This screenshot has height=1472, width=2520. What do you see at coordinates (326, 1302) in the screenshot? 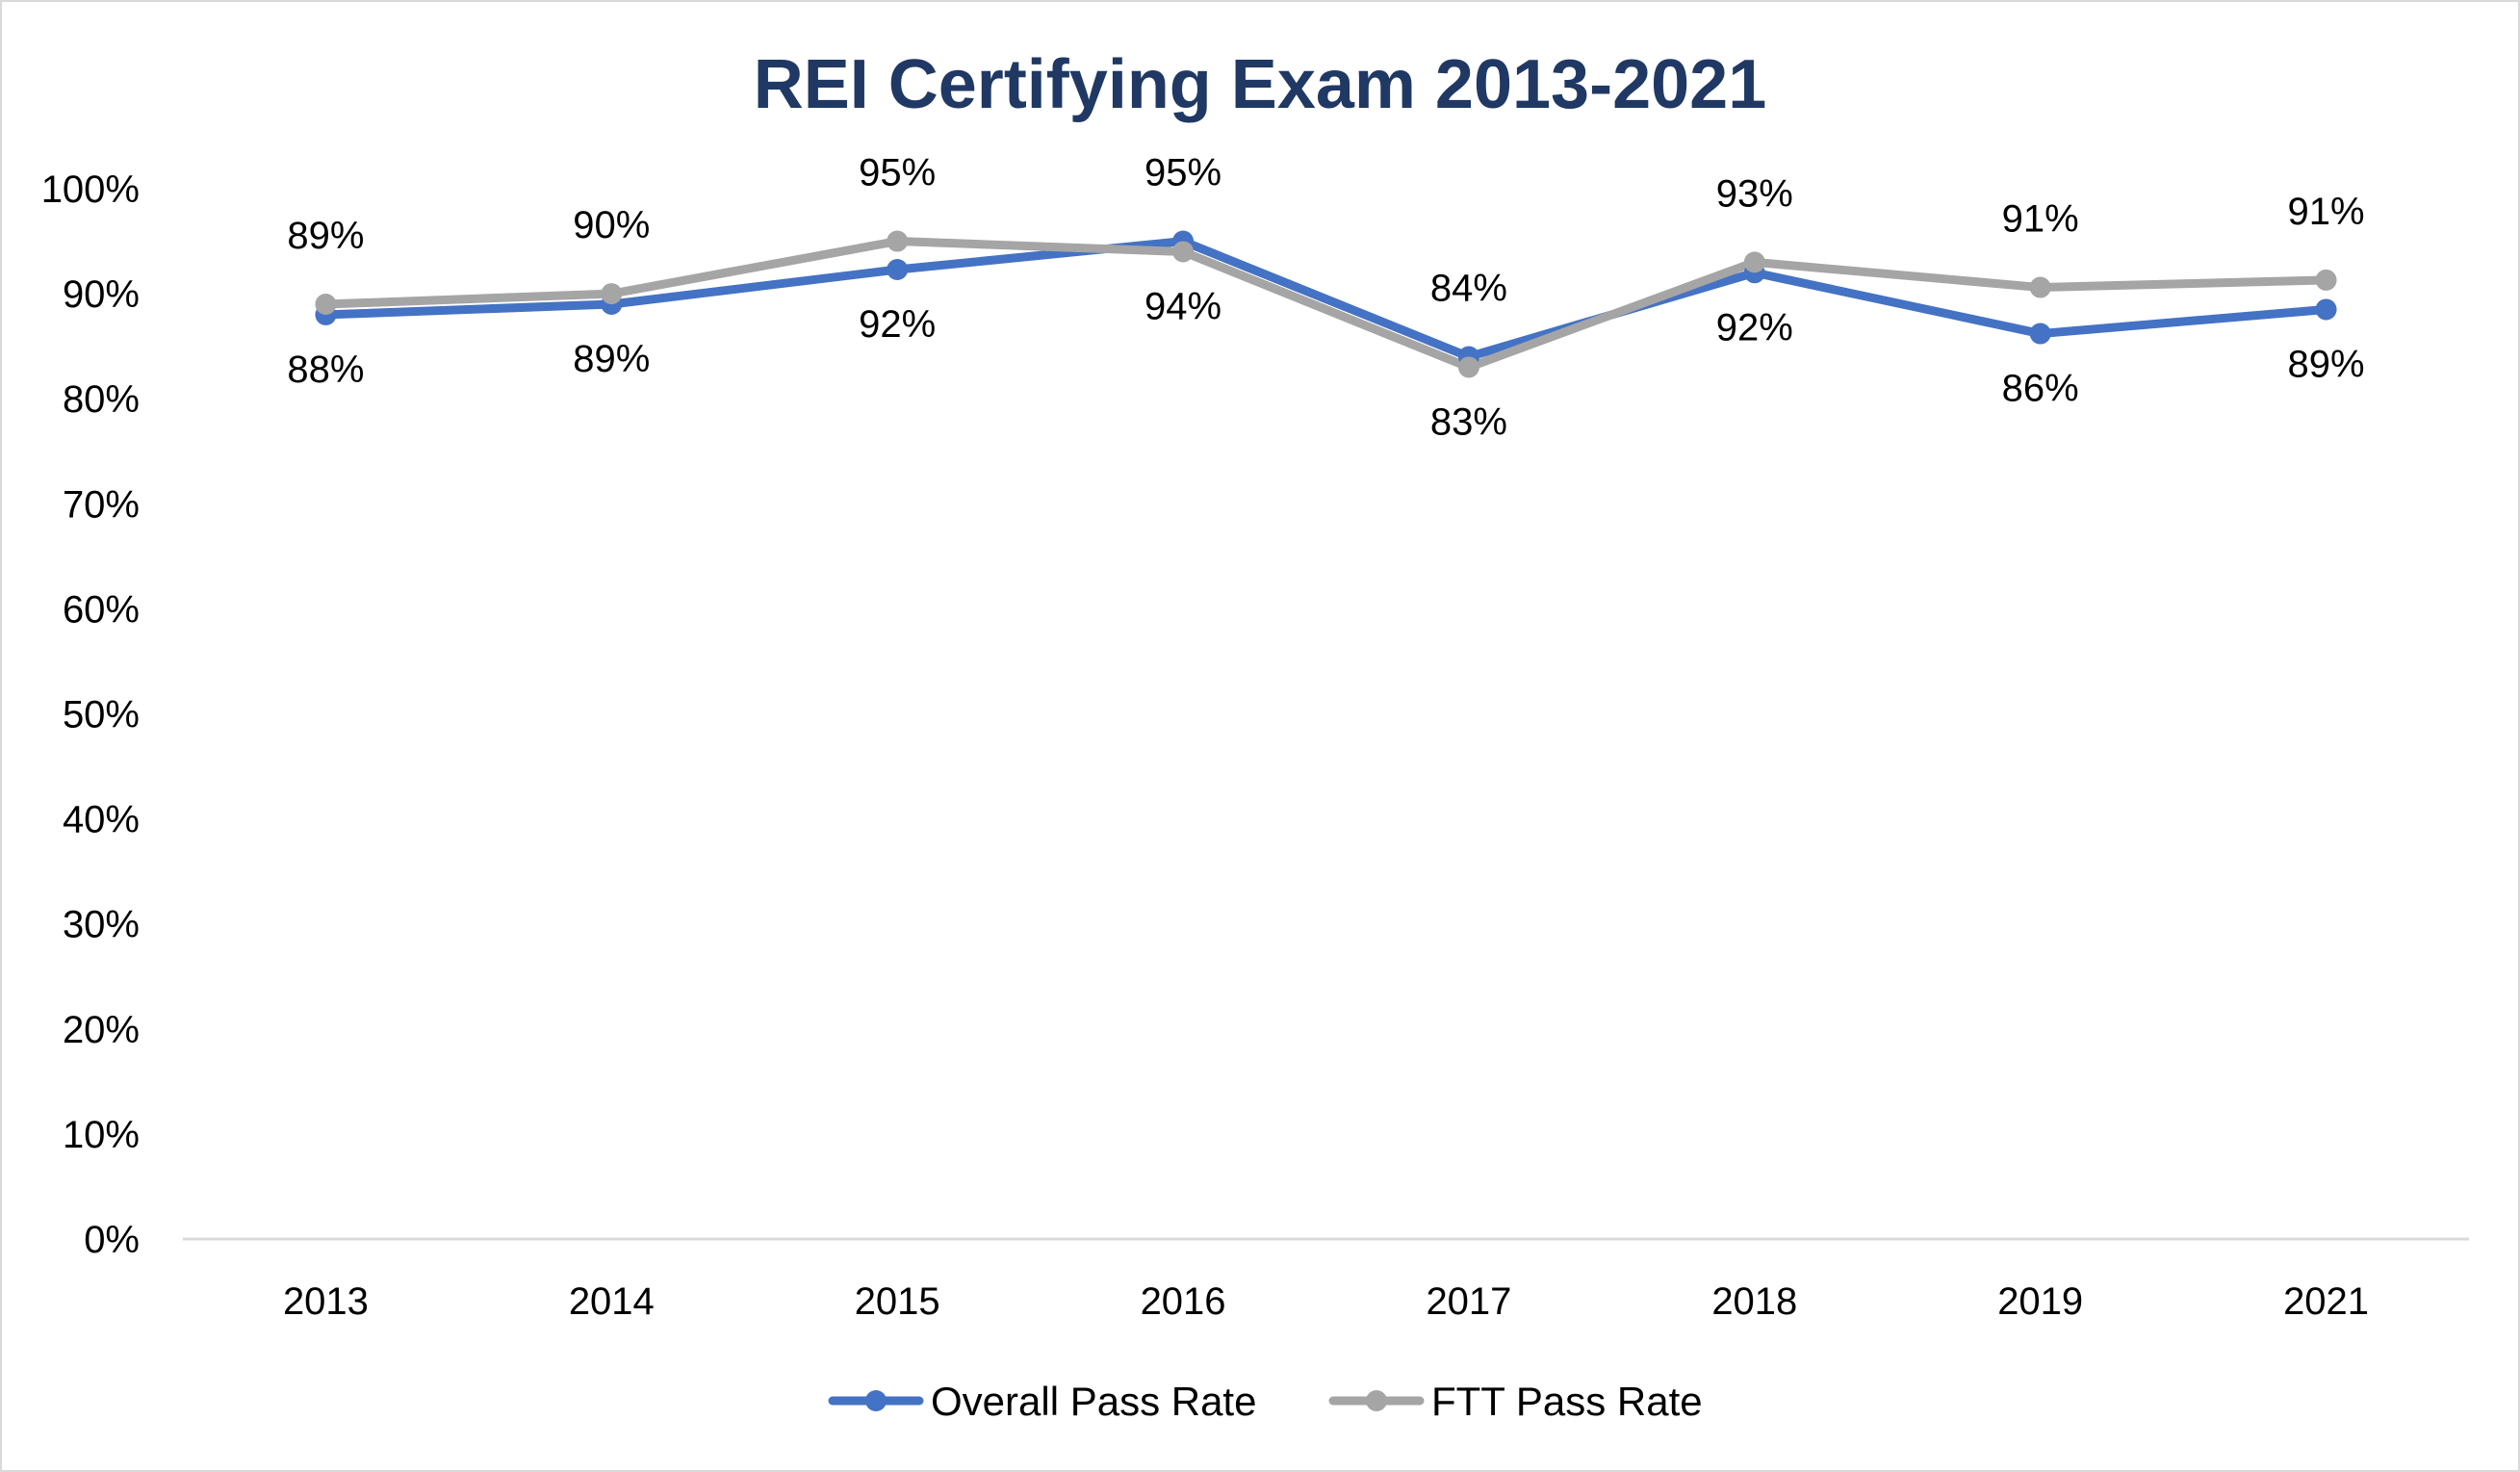
I see `x-tick-label: 2013` at bounding box center [326, 1302].